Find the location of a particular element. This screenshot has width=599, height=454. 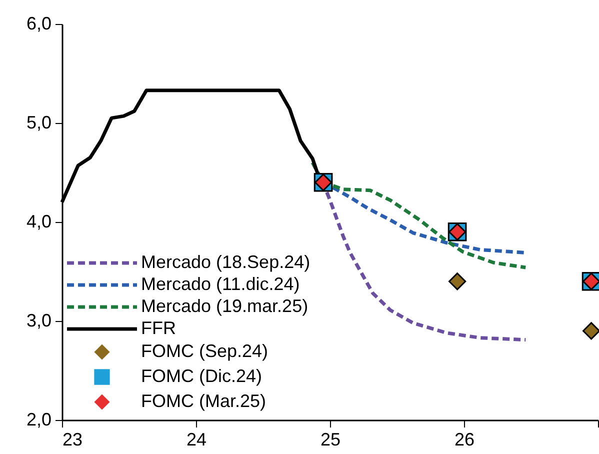

y-tick-label: 6,0 is located at coordinates (39, 24).